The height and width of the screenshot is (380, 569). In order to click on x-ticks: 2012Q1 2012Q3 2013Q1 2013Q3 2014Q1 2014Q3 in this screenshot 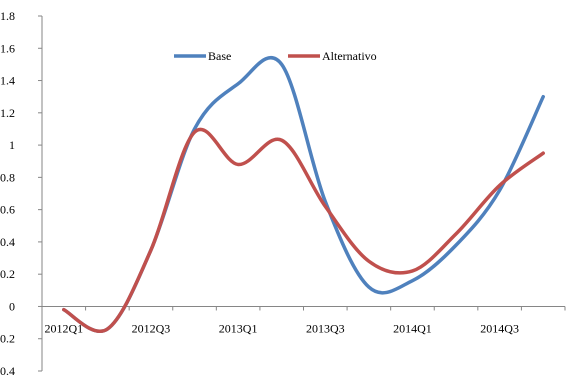, I will do `click(303, 320)`.